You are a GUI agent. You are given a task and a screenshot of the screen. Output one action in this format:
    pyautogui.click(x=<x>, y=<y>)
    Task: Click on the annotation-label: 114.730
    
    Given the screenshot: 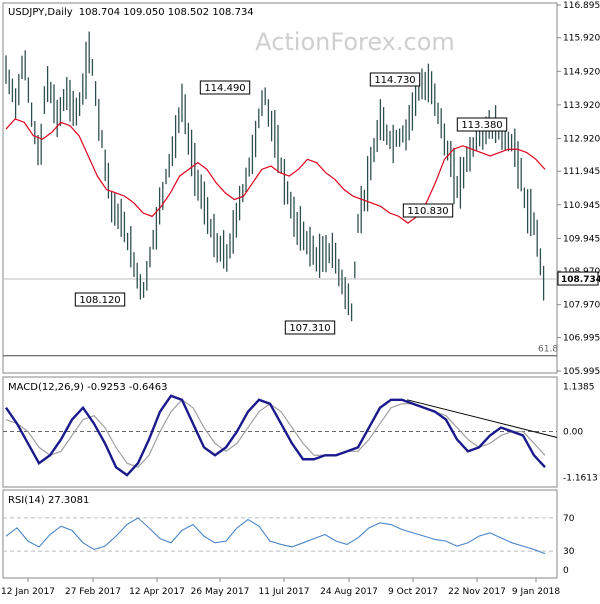 What is the action you would take?
    pyautogui.click(x=394, y=80)
    